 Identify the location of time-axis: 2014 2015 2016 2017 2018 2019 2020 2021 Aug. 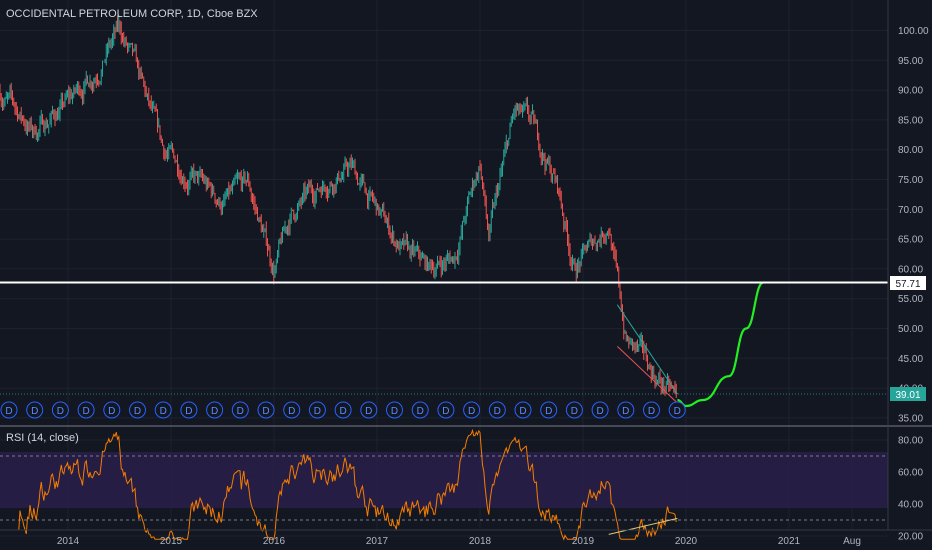
(459, 541).